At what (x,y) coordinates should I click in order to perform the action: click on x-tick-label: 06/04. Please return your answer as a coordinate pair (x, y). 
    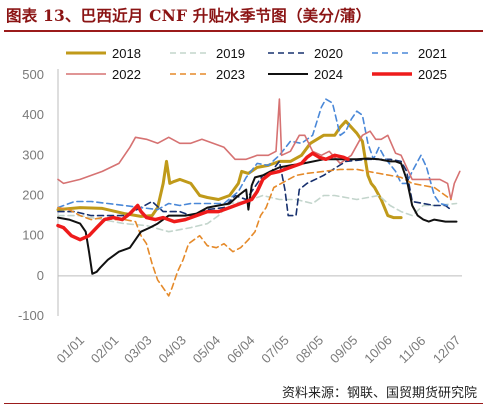
    Looking at the image, I should click on (241, 350).